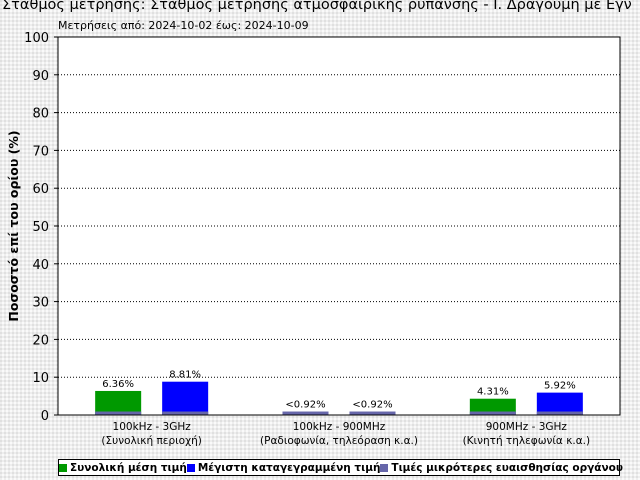 The width and height of the screenshot is (640, 480). Describe the element at coordinates (560, 386) in the screenshot. I see `data-label: 5.92%` at that location.